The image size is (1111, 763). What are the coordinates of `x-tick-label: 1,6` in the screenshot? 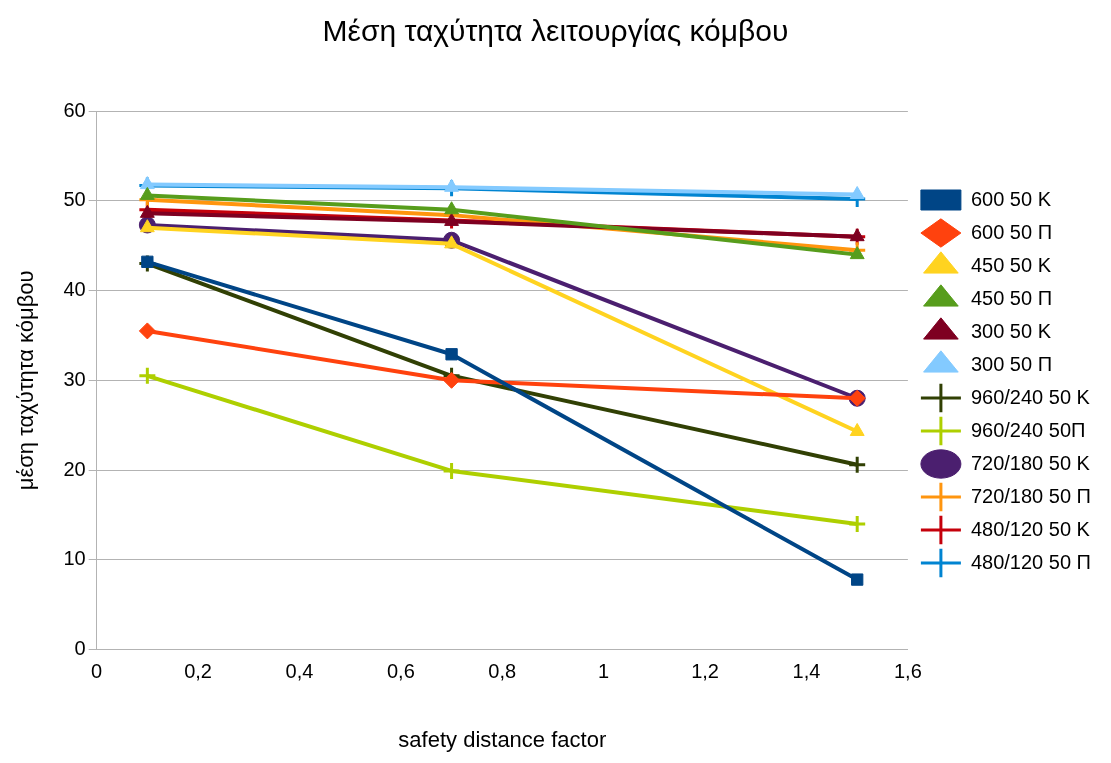 It's located at (908, 671).